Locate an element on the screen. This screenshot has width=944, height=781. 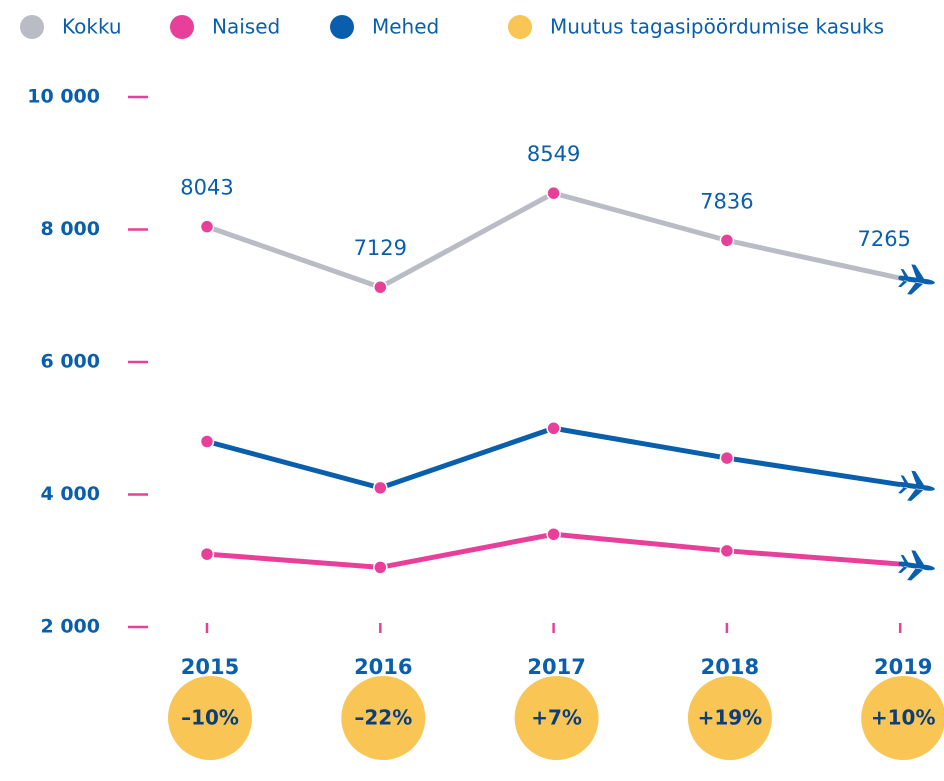
change-label: –22% is located at coordinates (383, 718).